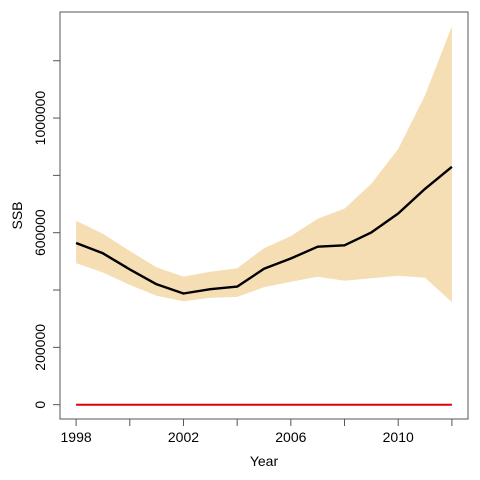 Image resolution: width=480 pixels, height=480 pixels. I want to click on x-tick-label: 1998, so click(76, 437).